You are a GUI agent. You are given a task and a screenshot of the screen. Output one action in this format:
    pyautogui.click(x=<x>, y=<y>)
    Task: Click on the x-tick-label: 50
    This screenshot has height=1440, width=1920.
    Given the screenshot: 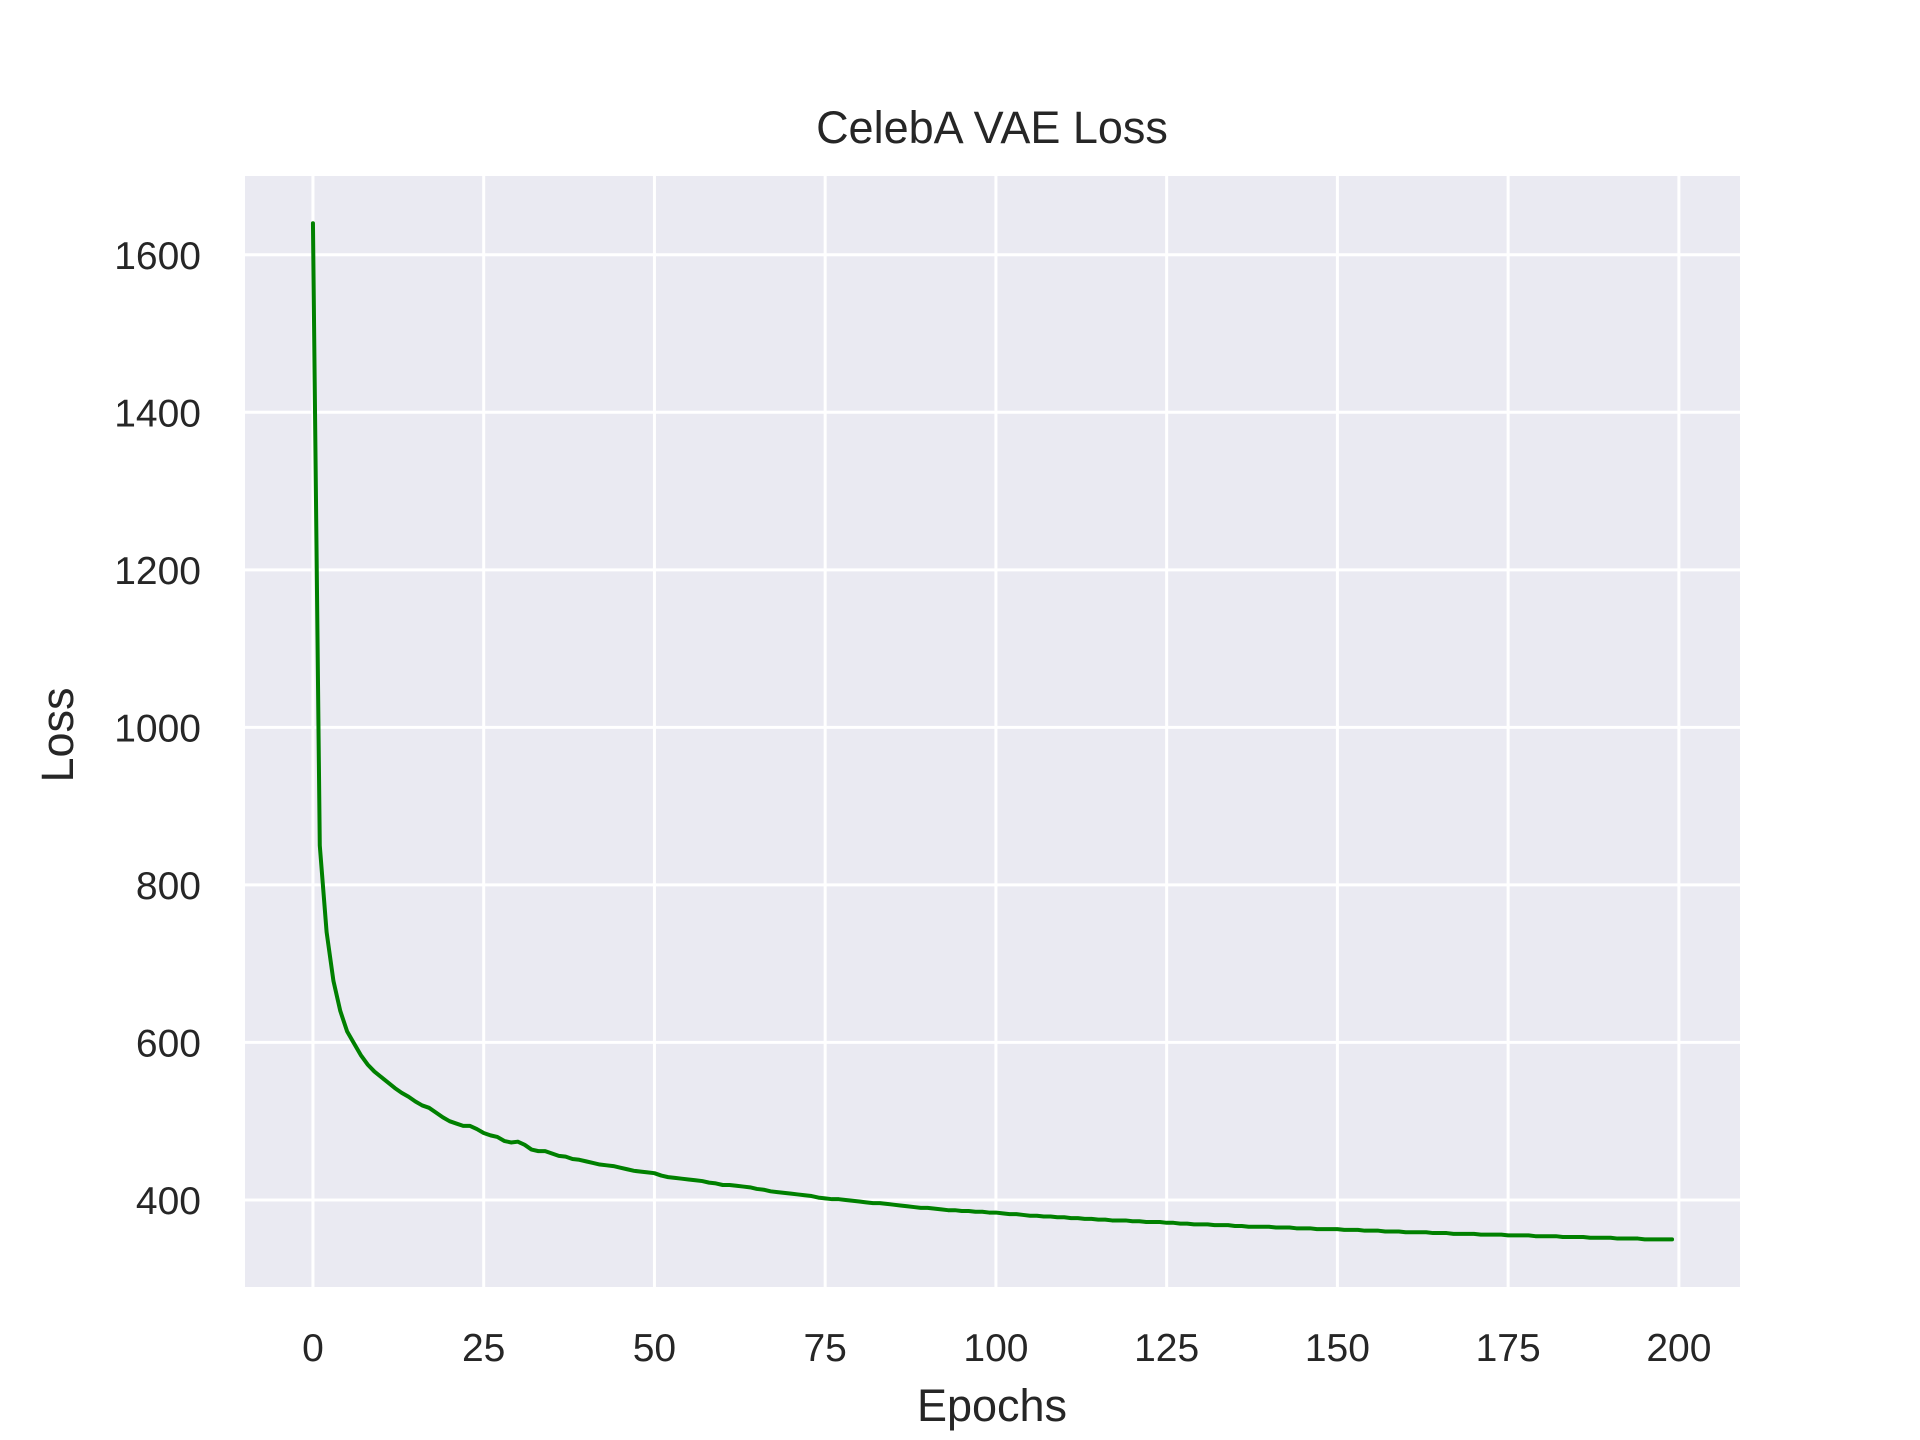 What is the action you would take?
    pyautogui.click(x=654, y=1348)
    